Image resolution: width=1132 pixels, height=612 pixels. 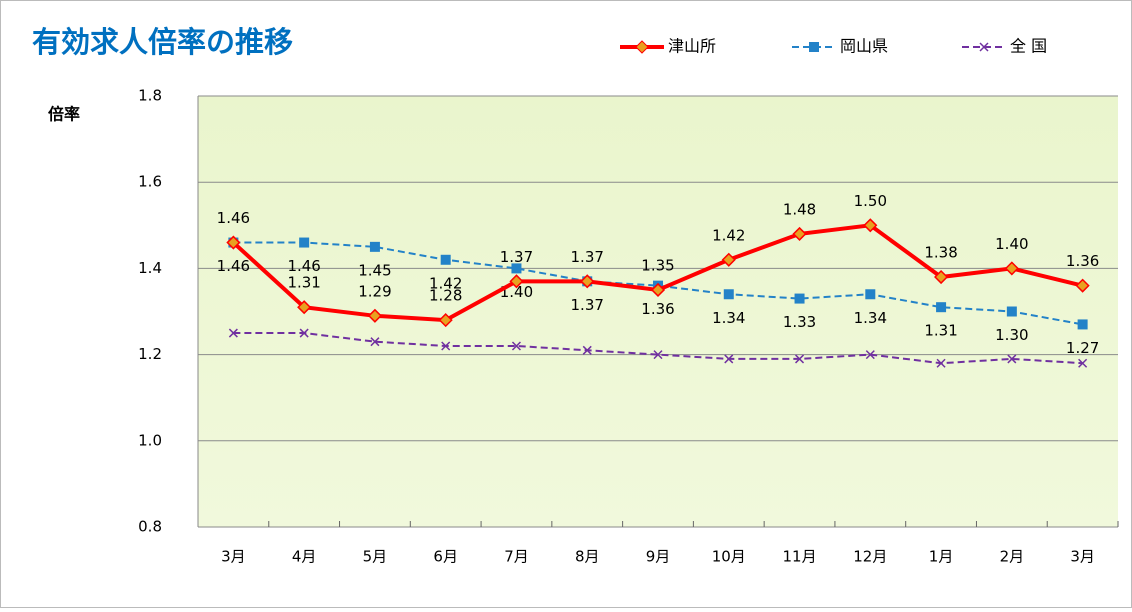 I want to click on y-tick-label: 1.6, so click(x=150, y=182).